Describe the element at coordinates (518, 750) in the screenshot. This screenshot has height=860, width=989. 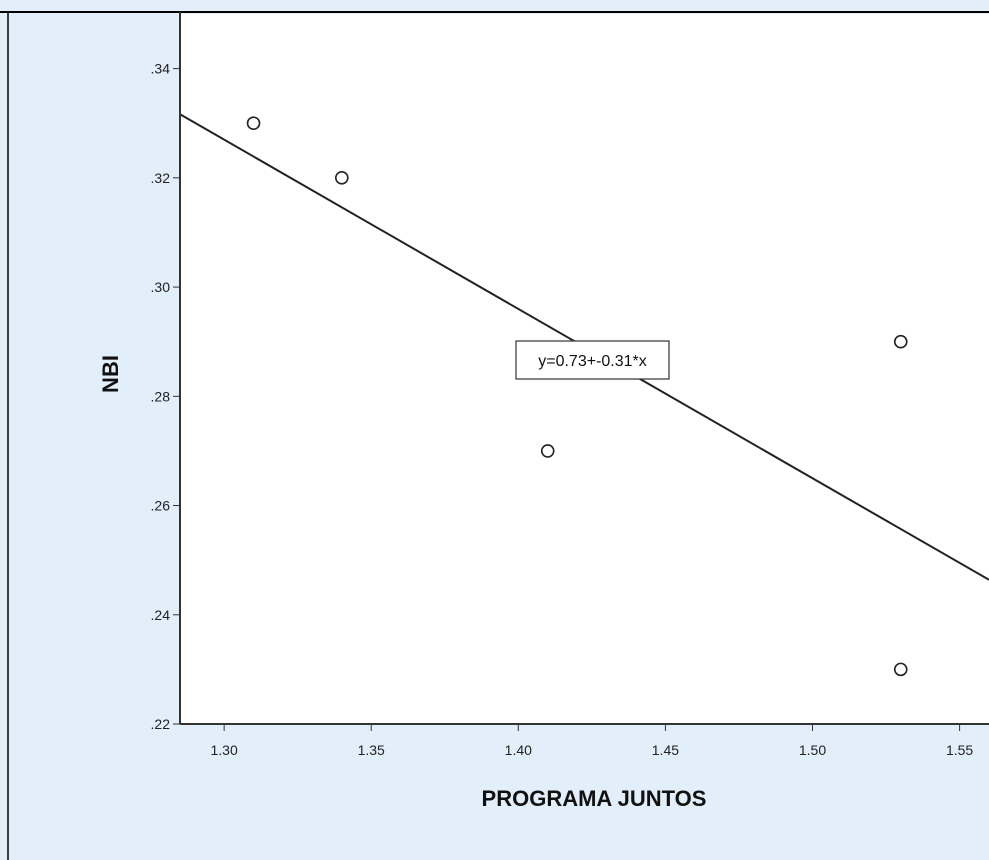
I see `x-tick-label: 1.40` at that location.